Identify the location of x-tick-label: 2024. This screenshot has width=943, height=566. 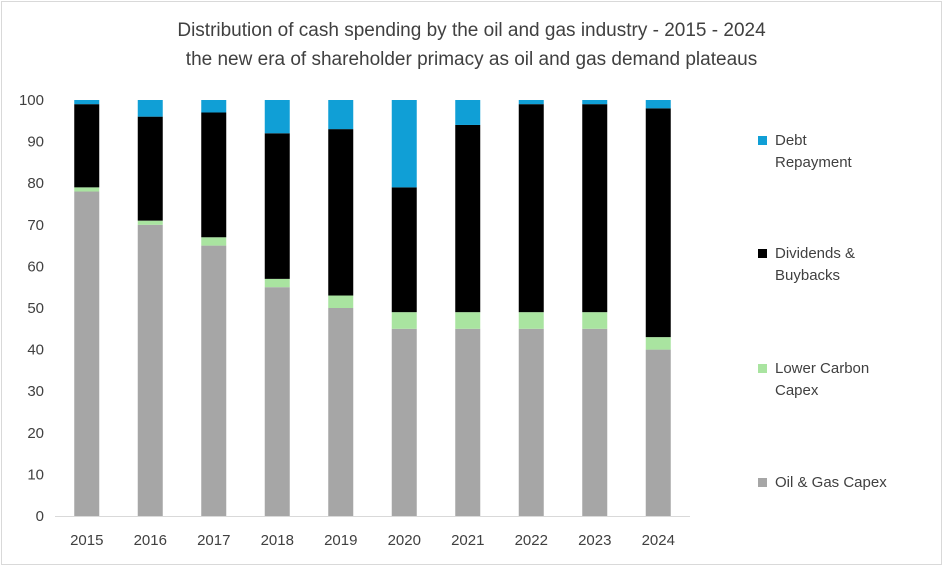
(658, 540).